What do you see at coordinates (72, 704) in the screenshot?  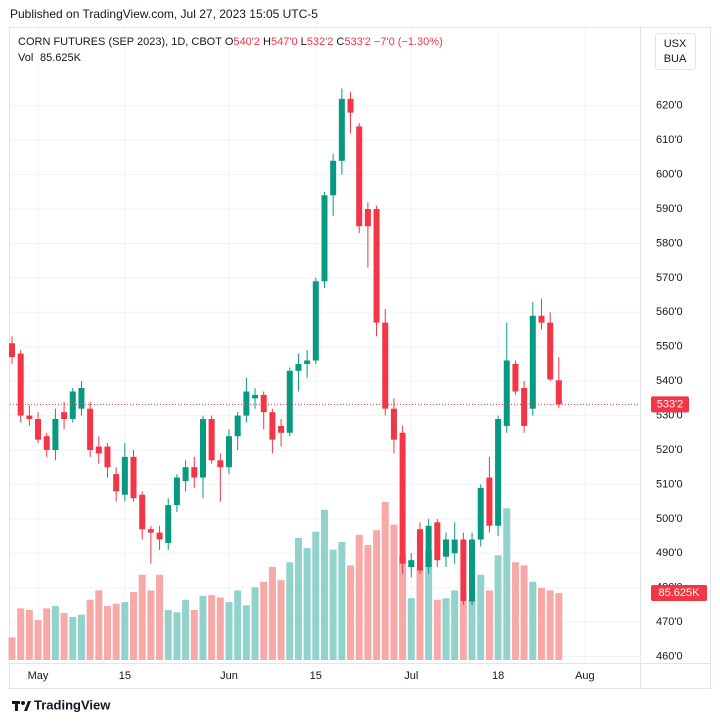 I see `brand: TradingView` at bounding box center [72, 704].